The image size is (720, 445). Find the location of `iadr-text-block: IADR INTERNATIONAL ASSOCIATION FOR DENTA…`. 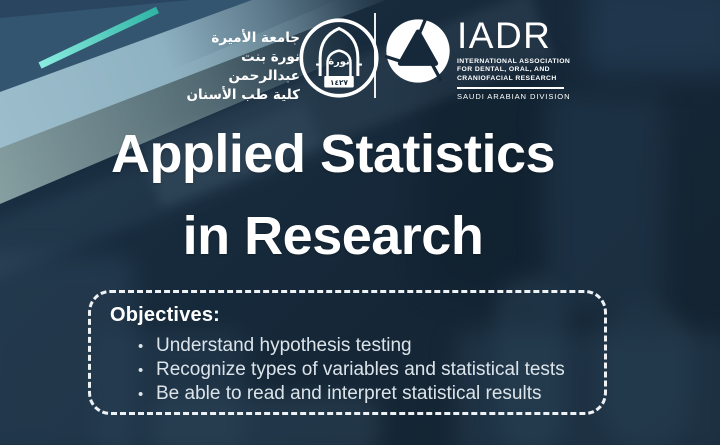

iadr-text-block: IADR INTERNATIONAL ASSOCIATION FOR DENTA… is located at coordinates (522, 59).